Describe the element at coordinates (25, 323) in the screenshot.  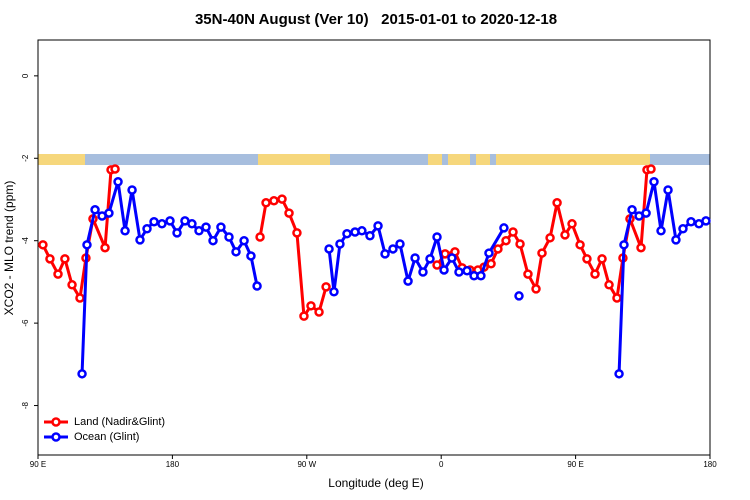
I see `y-tick-label: -6` at that location.